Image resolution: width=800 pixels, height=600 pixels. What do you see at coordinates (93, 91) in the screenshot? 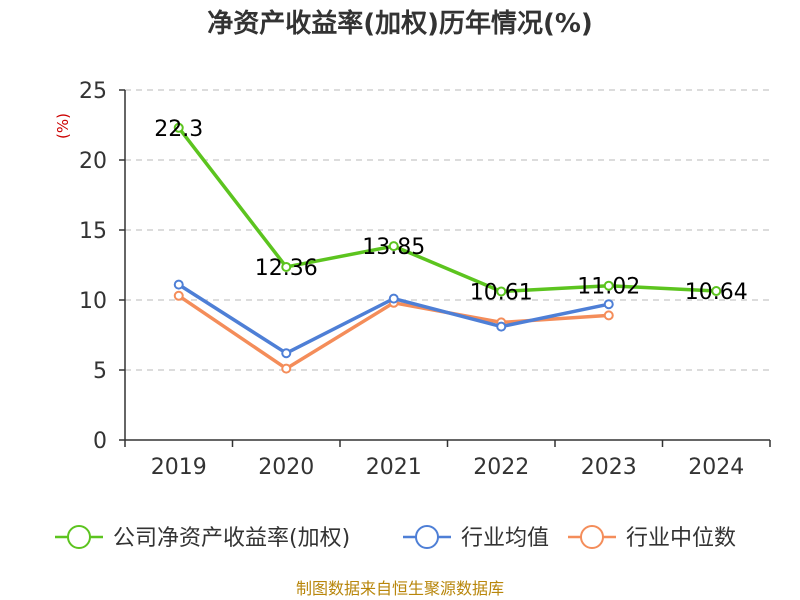
I see `y-tick-label: 25` at bounding box center [93, 91].